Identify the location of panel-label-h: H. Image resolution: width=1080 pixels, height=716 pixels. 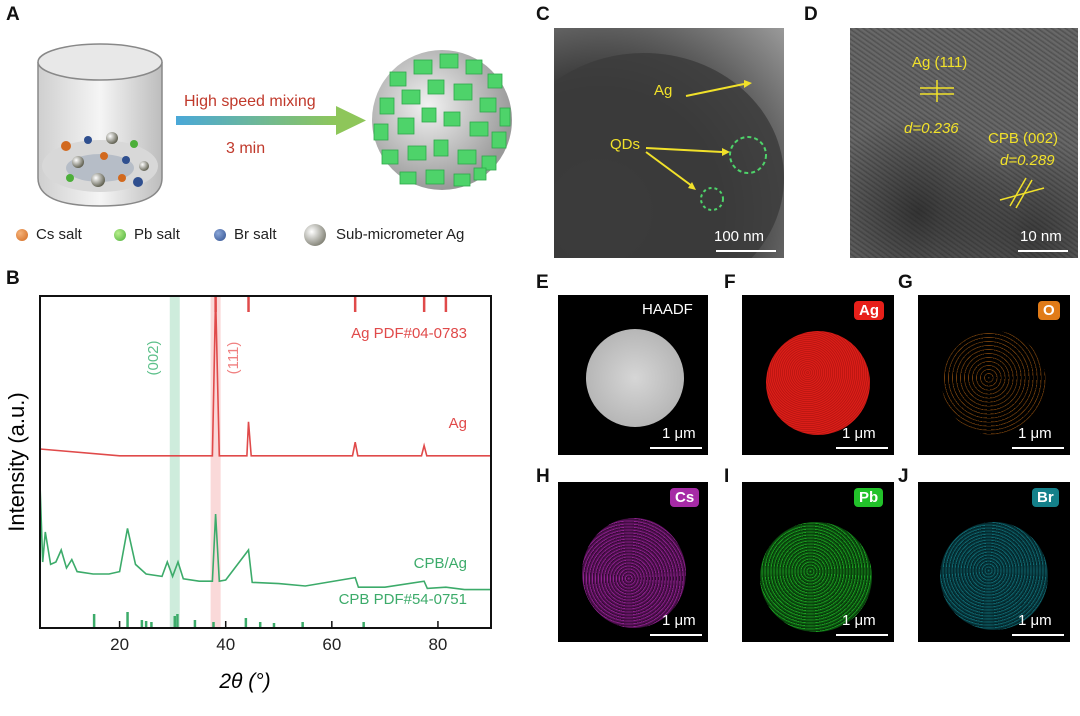
(543, 476).